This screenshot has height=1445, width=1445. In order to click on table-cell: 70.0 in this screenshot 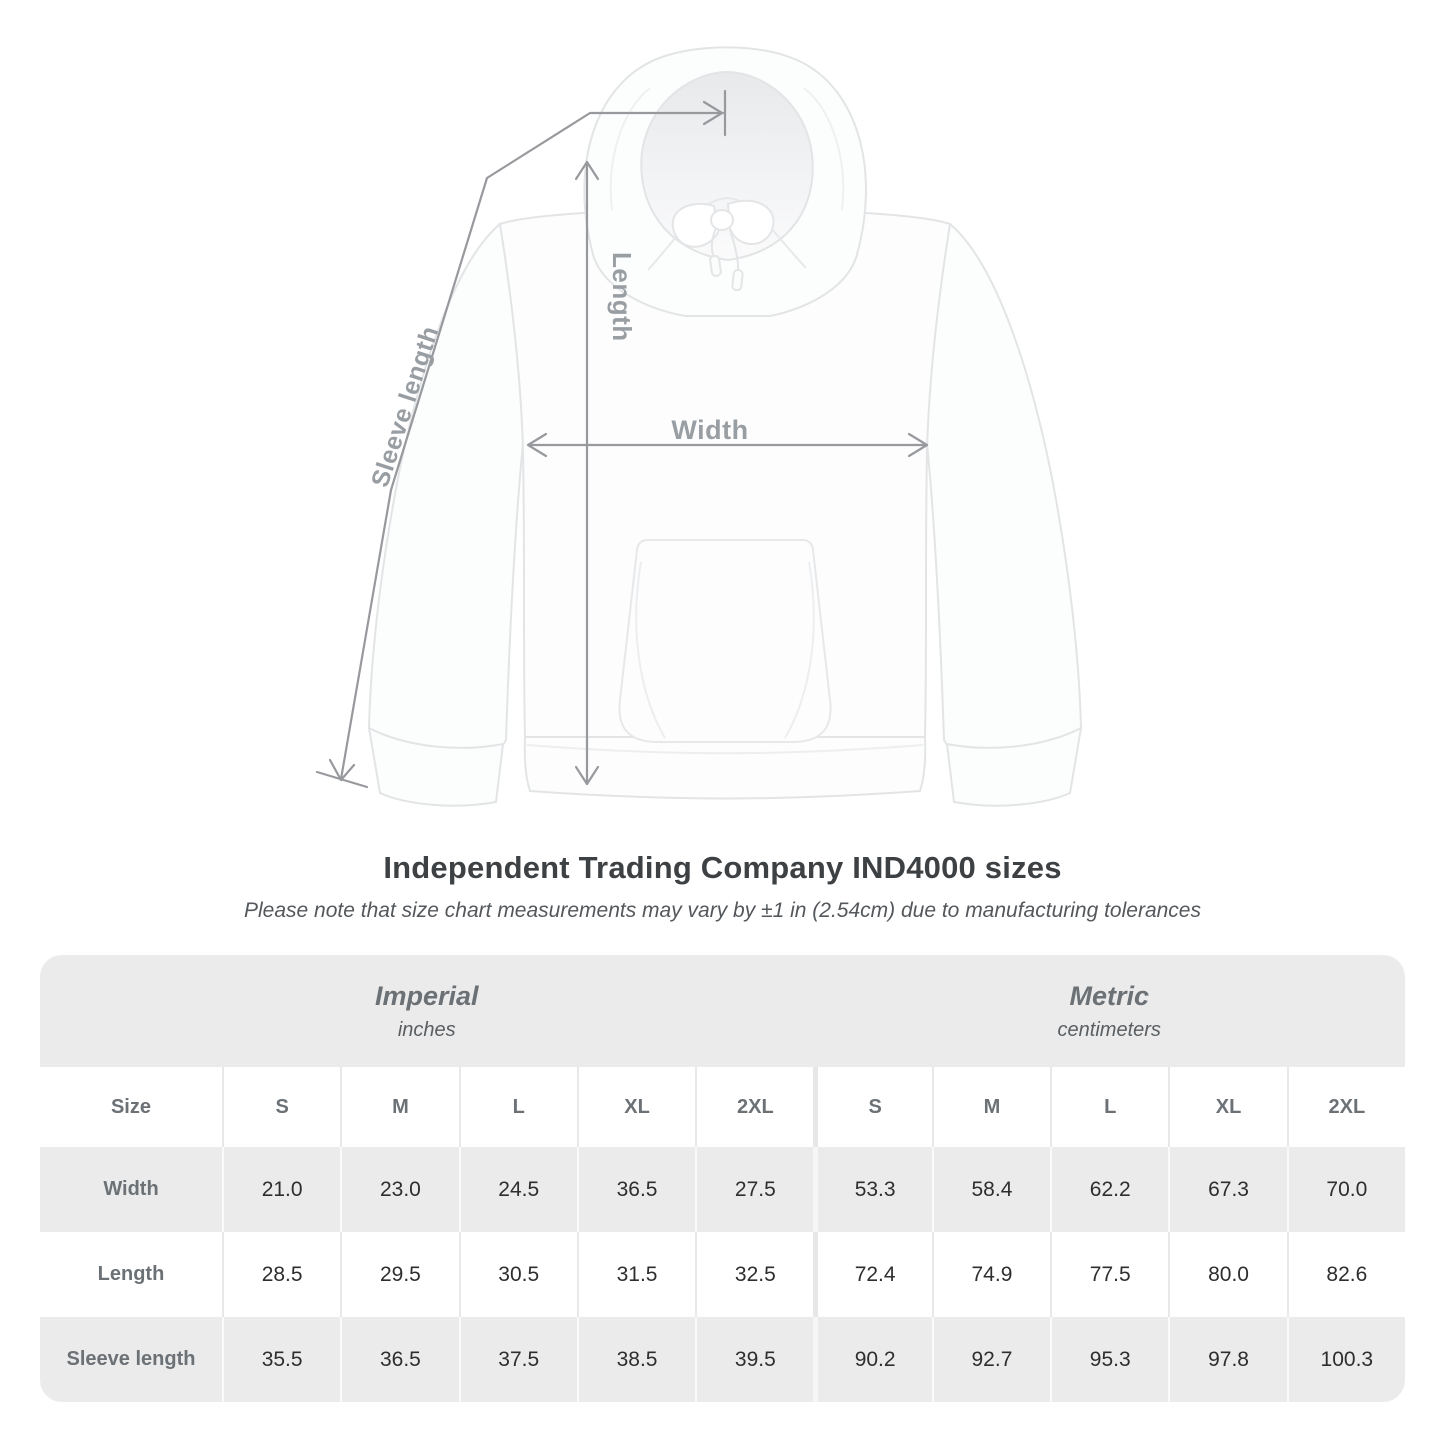, I will do `click(1345, 1189)`.